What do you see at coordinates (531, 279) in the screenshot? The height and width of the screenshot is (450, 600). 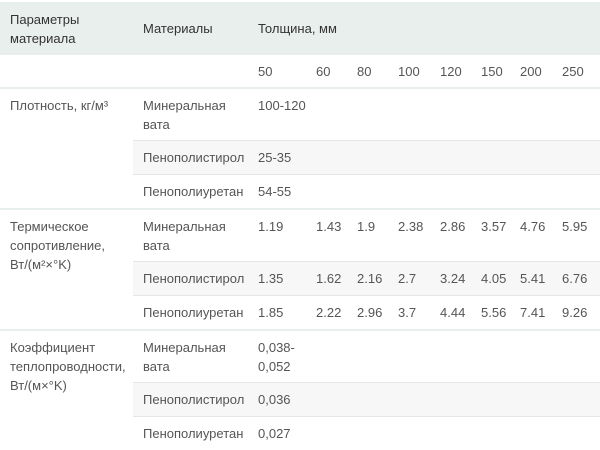 I see `cell-value: 5.41` at bounding box center [531, 279].